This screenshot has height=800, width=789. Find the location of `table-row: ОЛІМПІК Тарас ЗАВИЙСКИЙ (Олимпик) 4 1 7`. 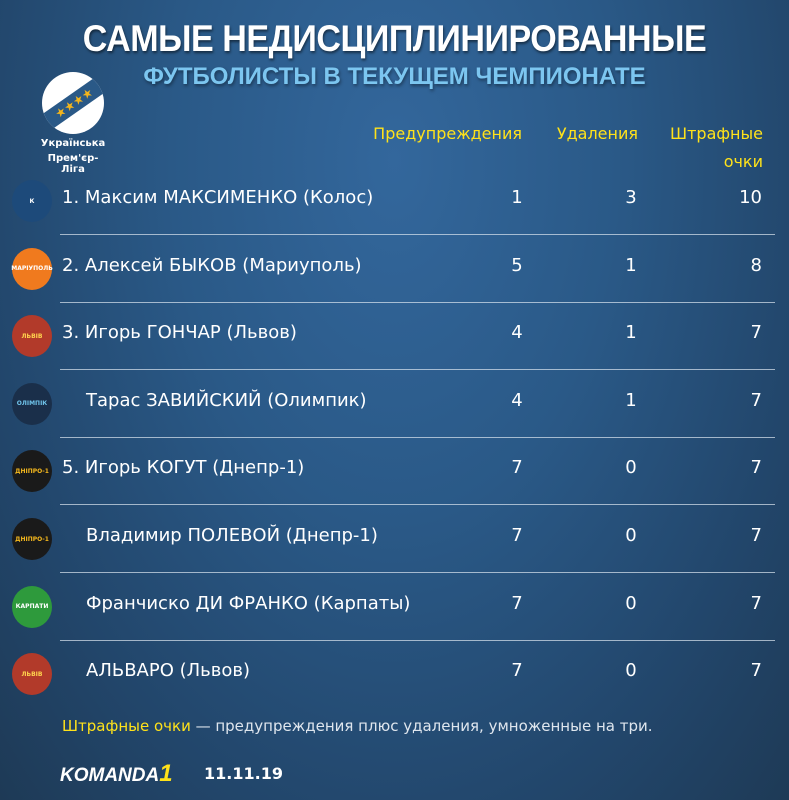

table-row: ОЛІМПІК Тарас ЗАВИЙСКИЙ (Олимпик) 4 1 7 is located at coordinates (394, 404).